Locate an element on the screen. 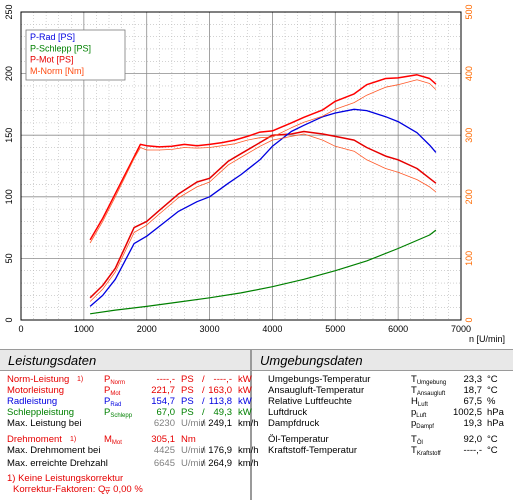  legend-item: P-Rad [PS] is located at coordinates (52, 37).